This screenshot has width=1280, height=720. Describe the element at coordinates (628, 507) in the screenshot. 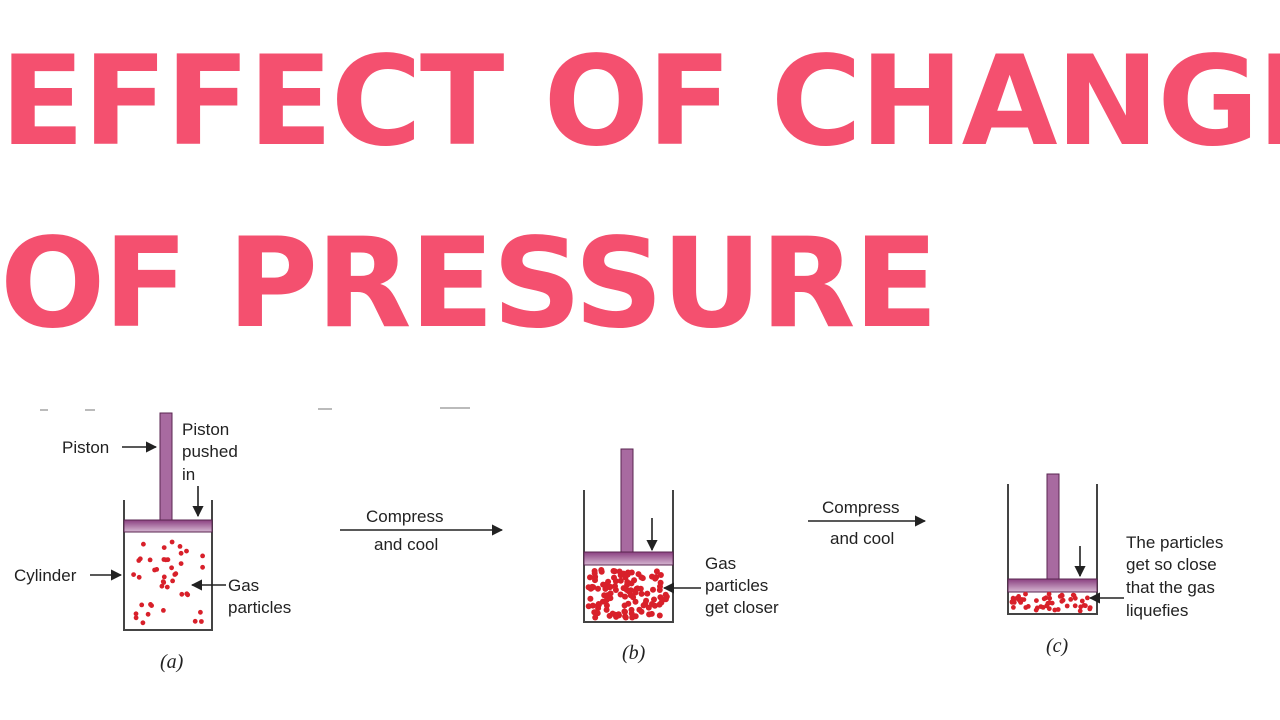

I see `piston-b` at that location.